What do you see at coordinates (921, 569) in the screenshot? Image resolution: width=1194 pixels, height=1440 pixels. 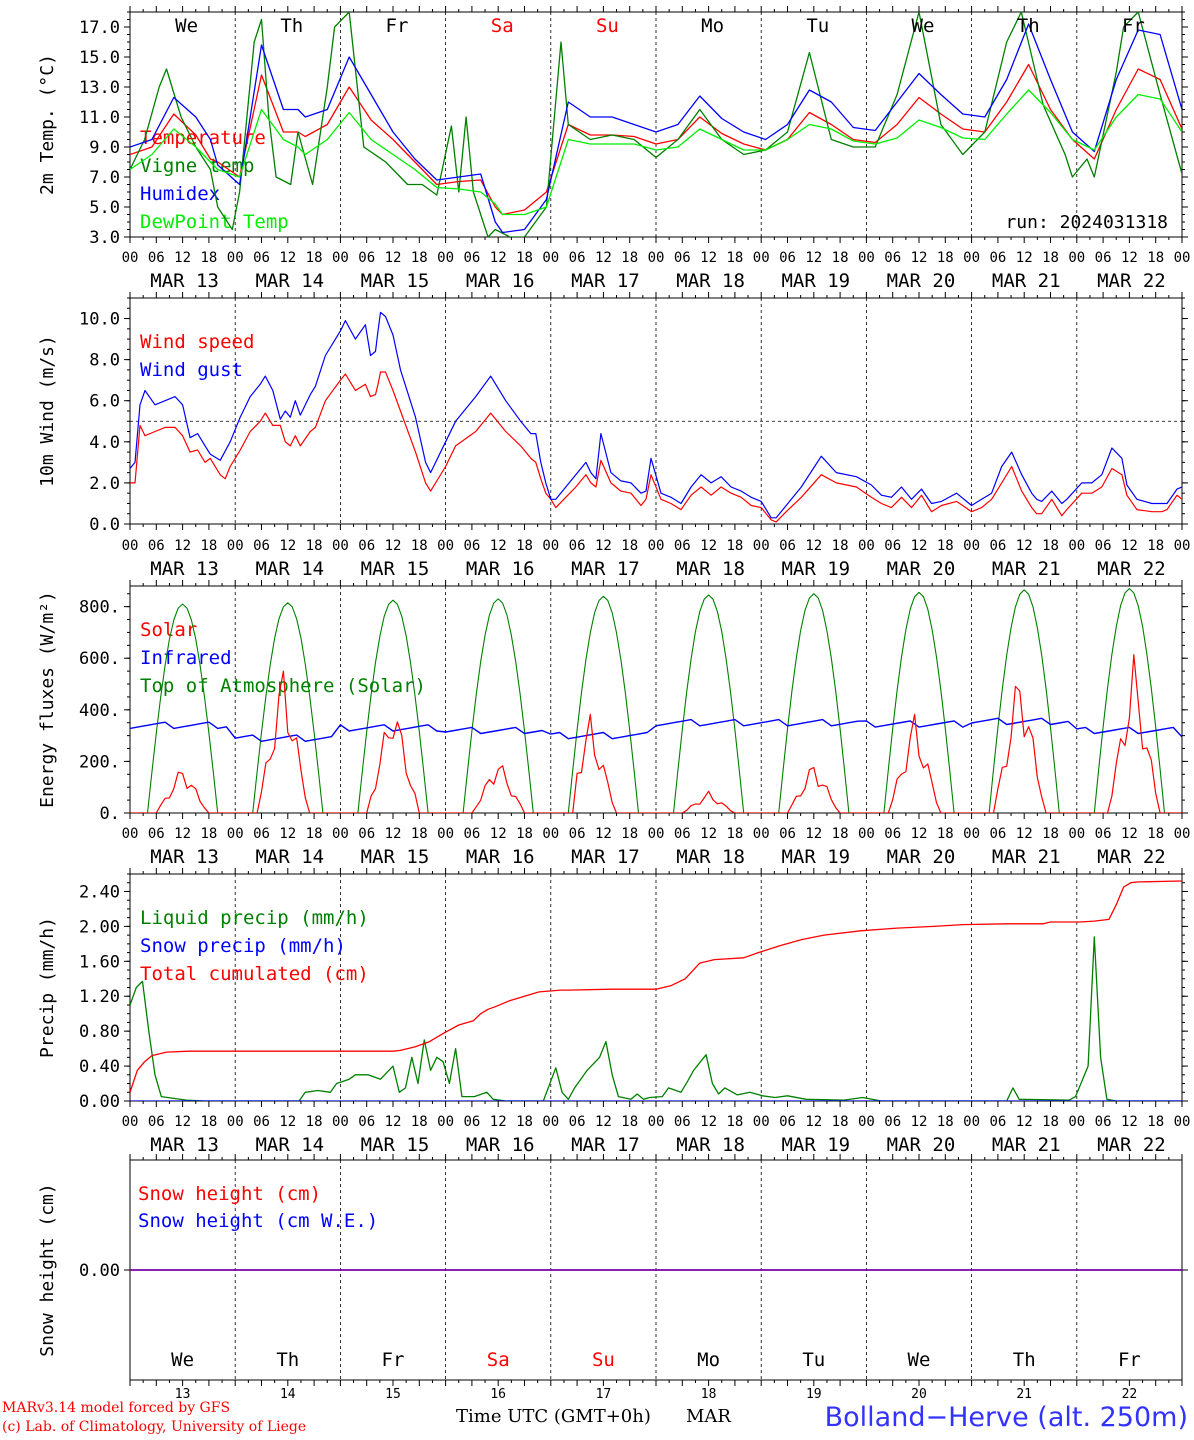 I see `x-date-label: MAR 20` at bounding box center [921, 569].